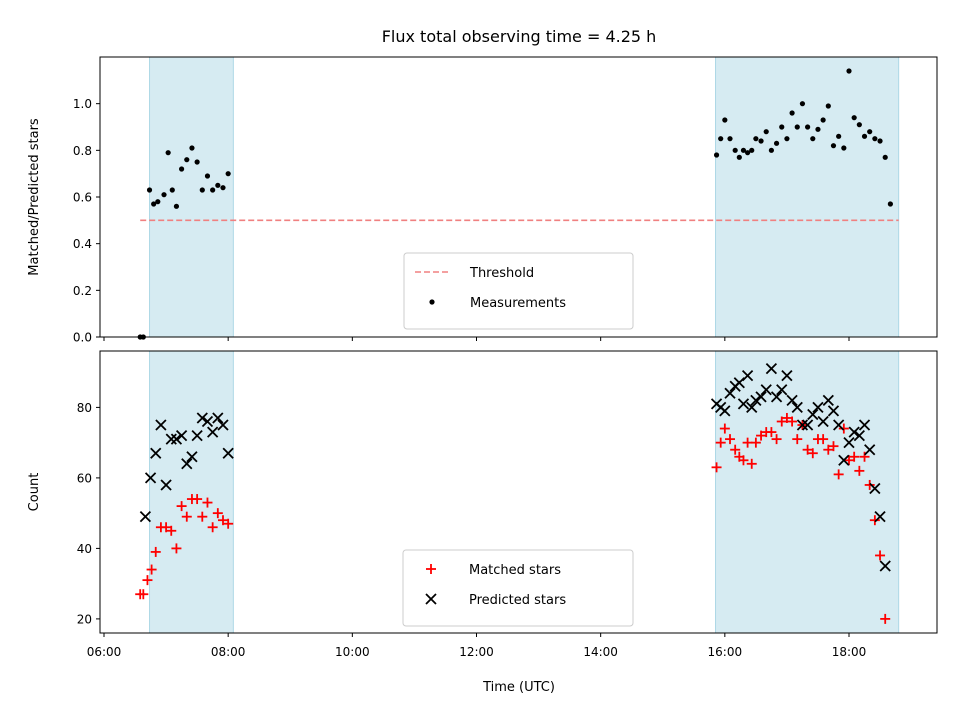 This screenshot has width=960, height=720. What do you see at coordinates (84, 619) in the screenshot?
I see `y-tick-label: 20` at bounding box center [84, 619].